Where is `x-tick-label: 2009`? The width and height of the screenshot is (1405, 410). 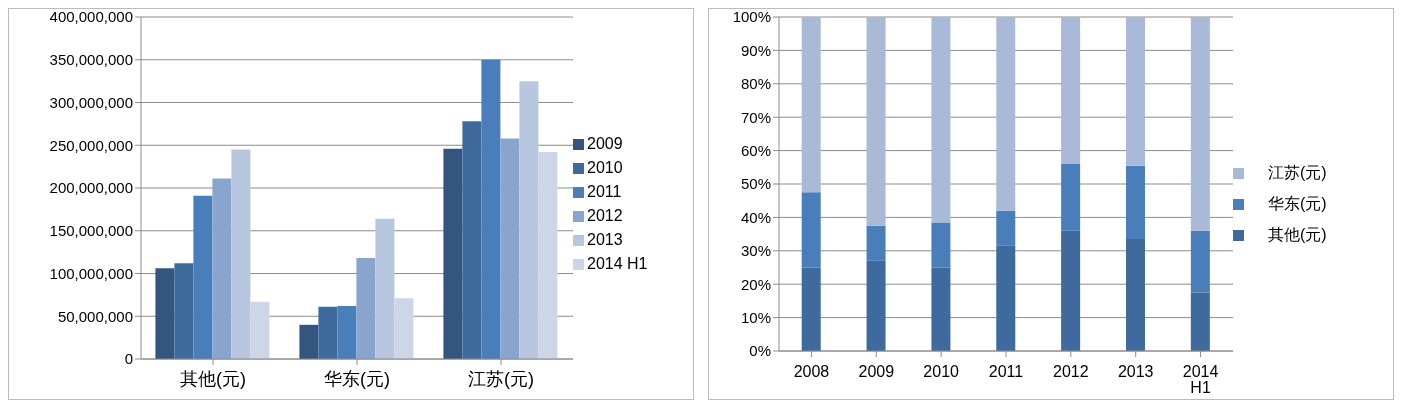 x-tick-label: 2009 is located at coordinates (876, 371).